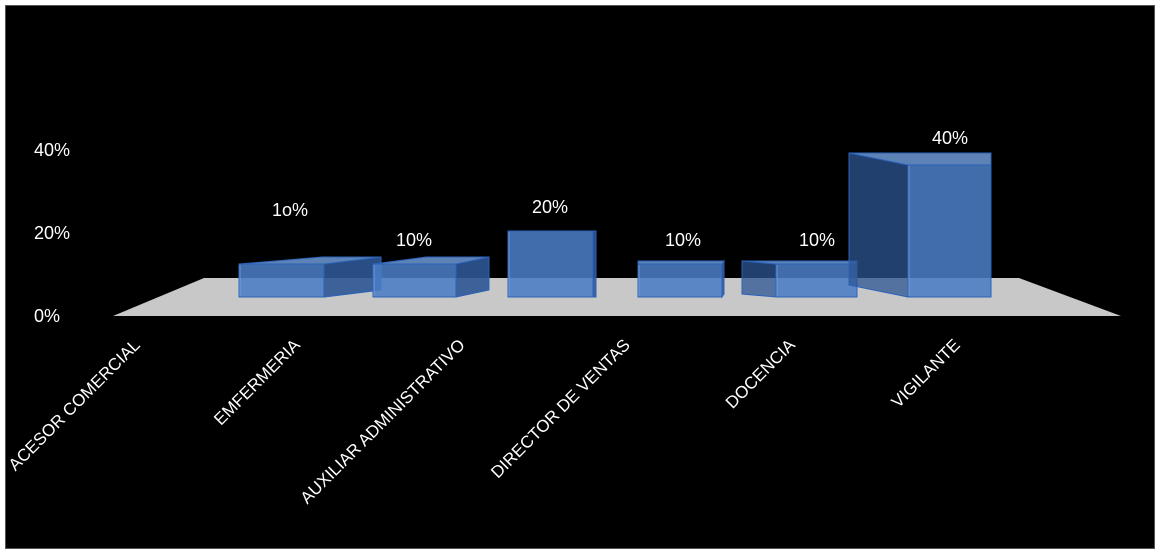 This screenshot has height=556, width=1162. Describe the element at coordinates (550, 207) in the screenshot. I see `data-label: 20%` at that location.